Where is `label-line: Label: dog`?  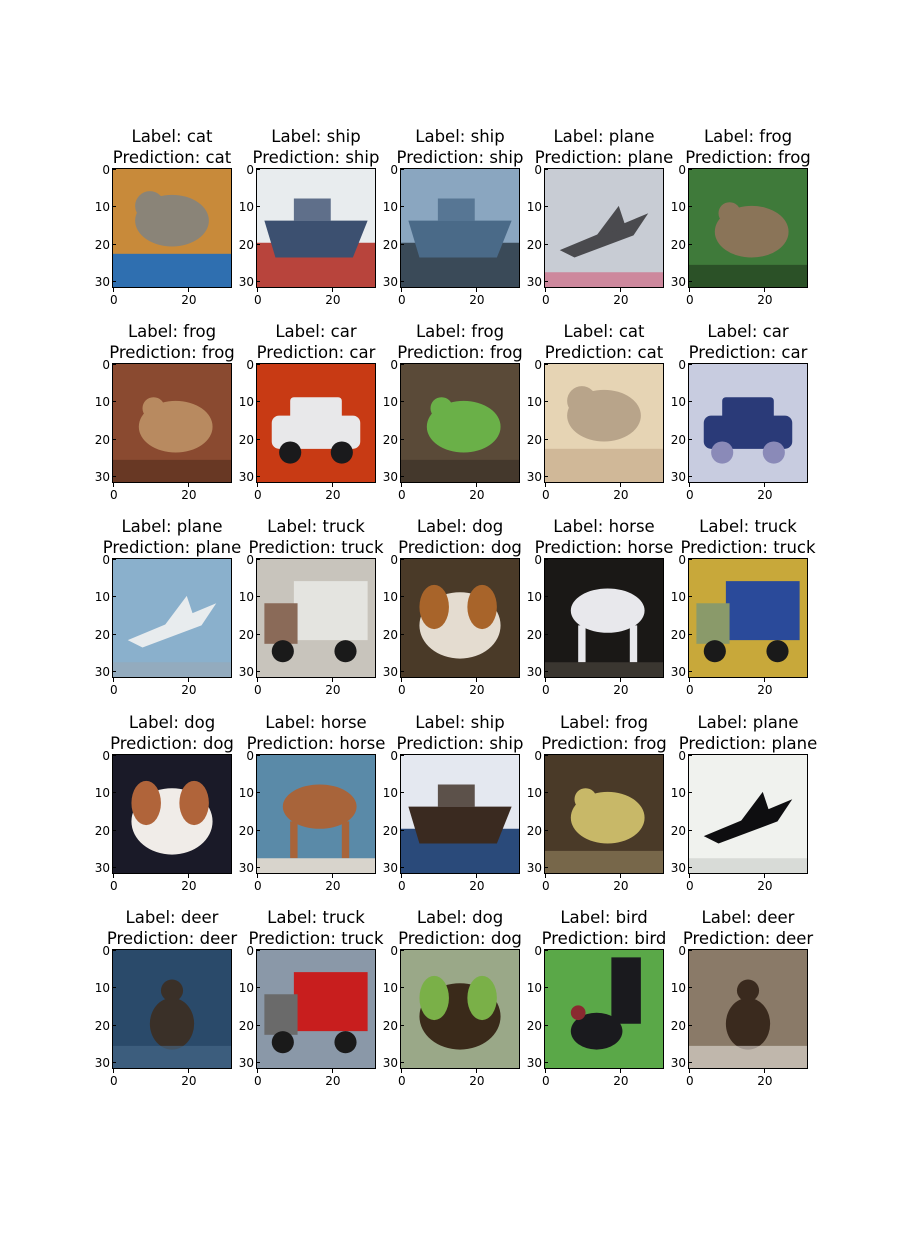
label-line: Label: dog is located at coordinates (172, 722).